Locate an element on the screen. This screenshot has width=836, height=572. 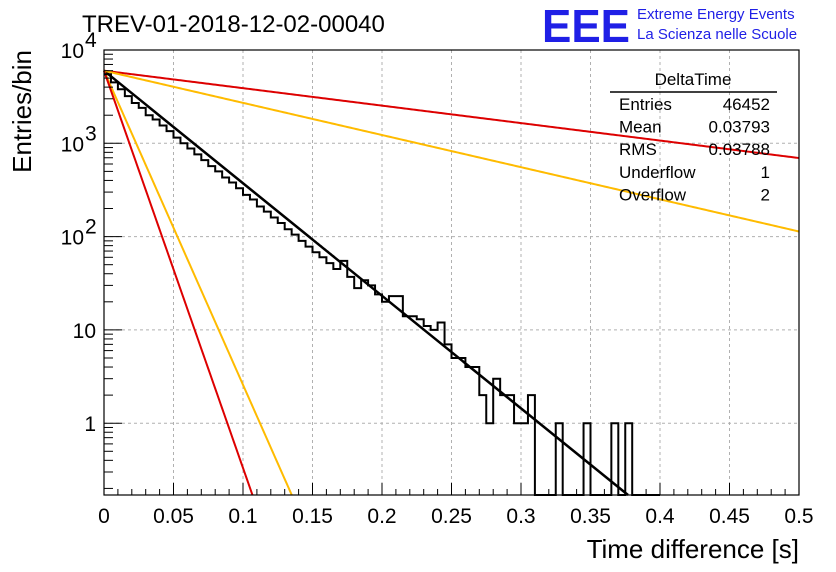
y-tick-exponent: 4 is located at coordinates (91, 40).